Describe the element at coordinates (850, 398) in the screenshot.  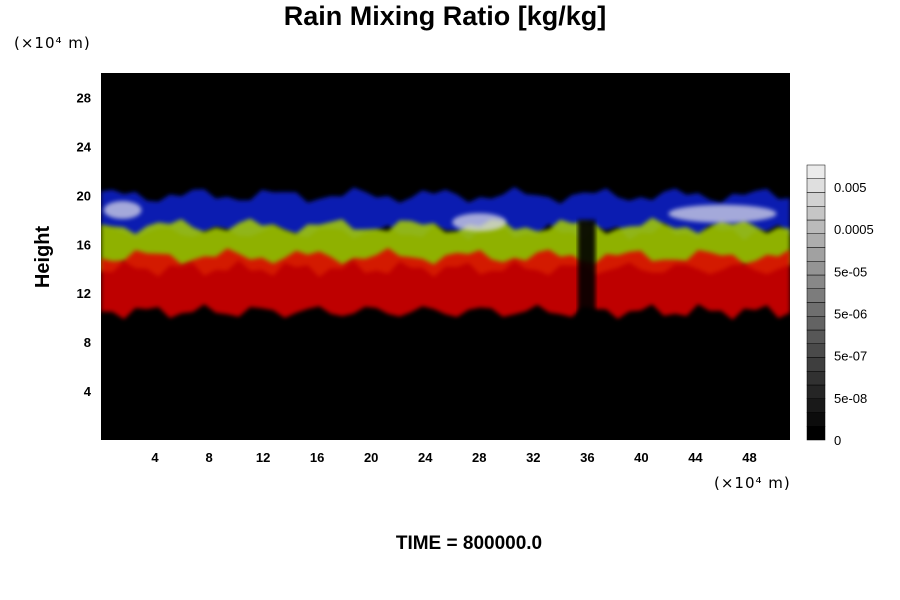
I see `colorbar-tick-label: 5e-08` at that location.